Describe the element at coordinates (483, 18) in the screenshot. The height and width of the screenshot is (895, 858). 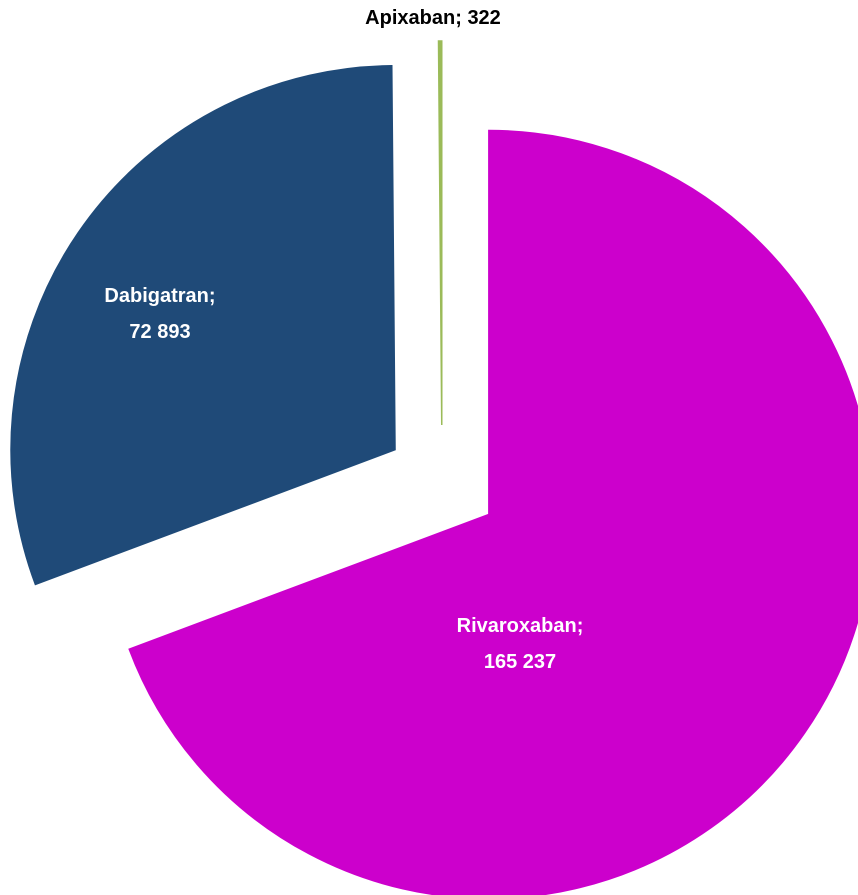
I see `label-value: 322` at that location.